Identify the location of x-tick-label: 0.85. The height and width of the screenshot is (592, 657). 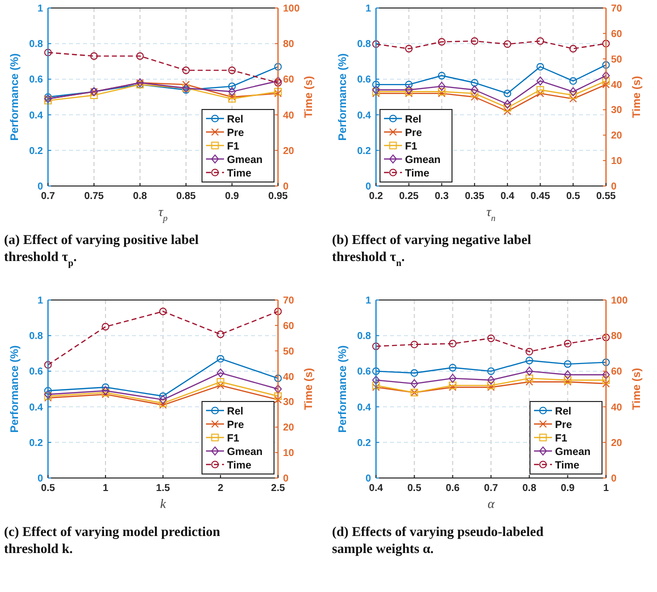
(186, 196).